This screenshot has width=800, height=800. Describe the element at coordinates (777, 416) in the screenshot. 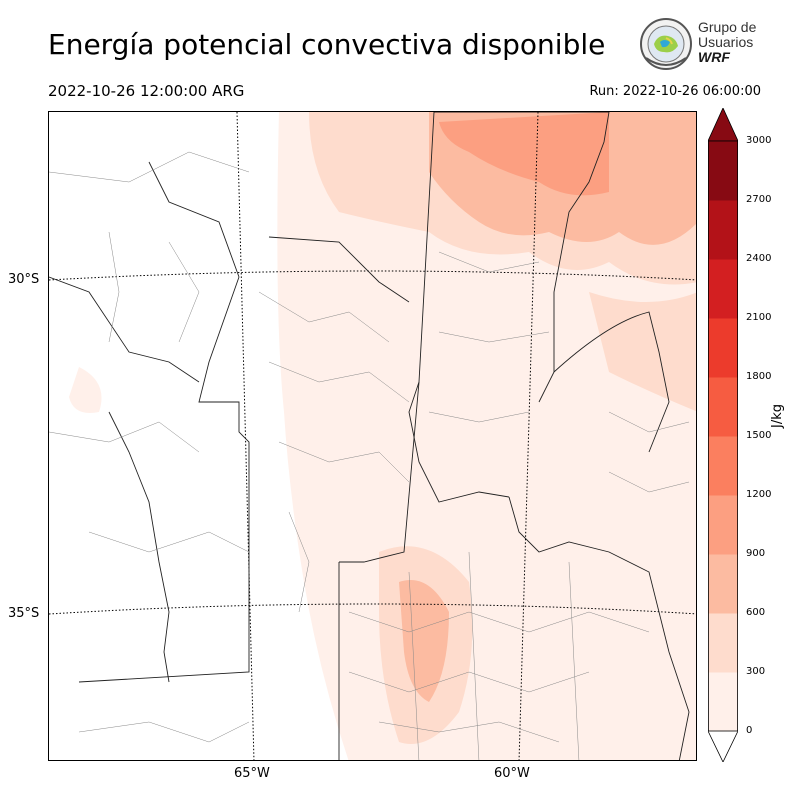

I see `colorbar-unit-label: J/kg` at that location.